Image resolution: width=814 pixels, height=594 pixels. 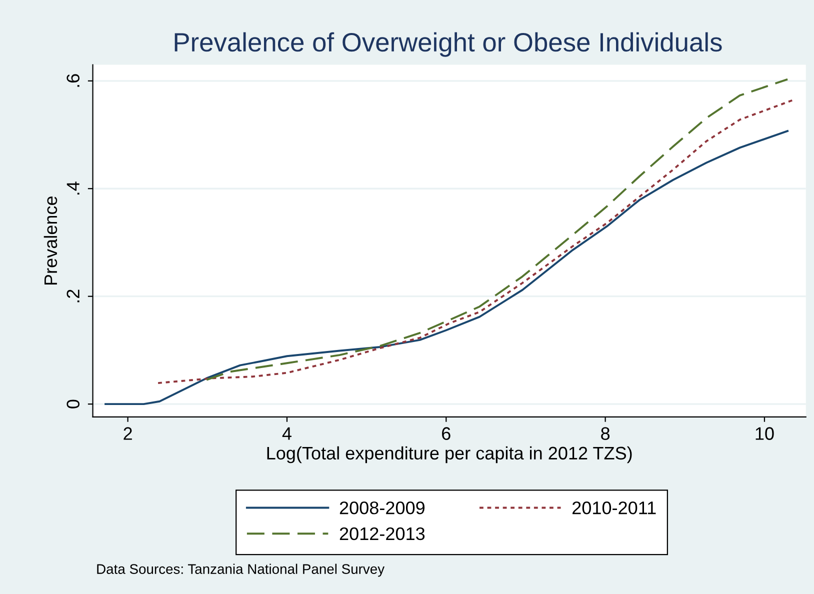 What do you see at coordinates (73, 188) in the screenshot?
I see `y-tick-label: .4` at bounding box center [73, 188].